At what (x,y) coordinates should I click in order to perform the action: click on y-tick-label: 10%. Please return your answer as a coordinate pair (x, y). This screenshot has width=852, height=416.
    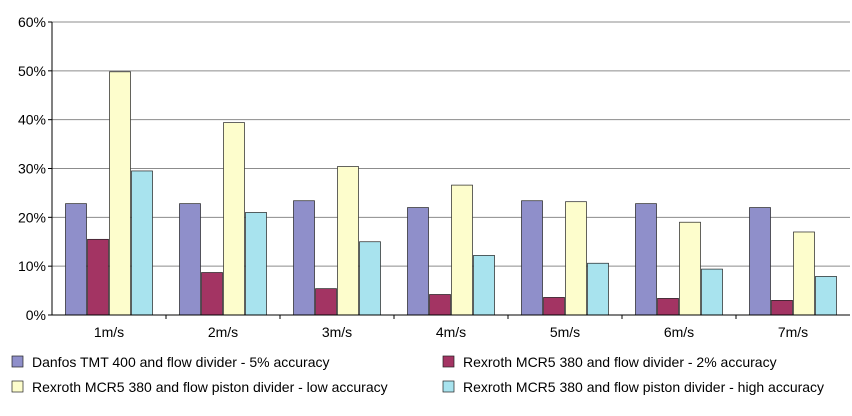
    Looking at the image, I should click on (32, 266).